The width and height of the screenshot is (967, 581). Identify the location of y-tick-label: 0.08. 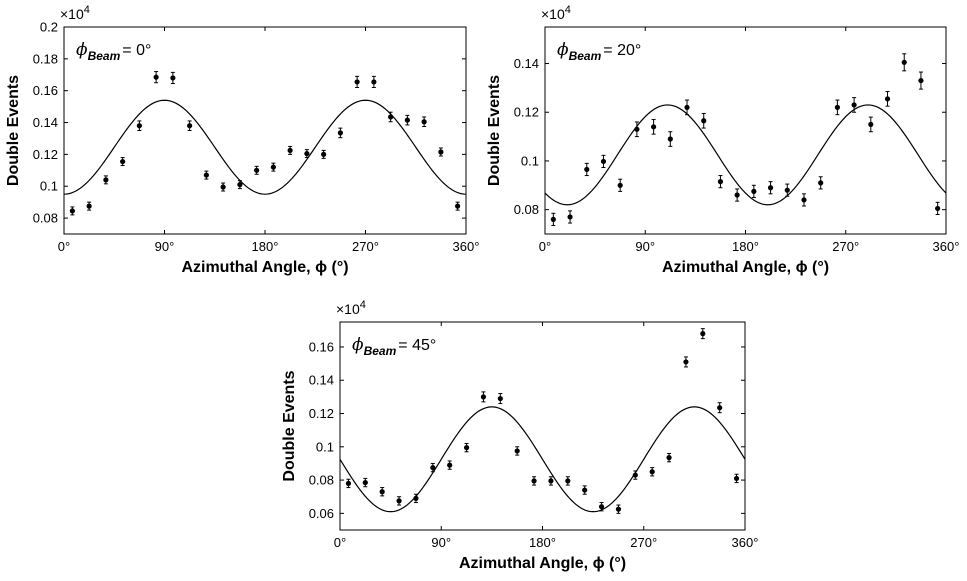
(45, 218).